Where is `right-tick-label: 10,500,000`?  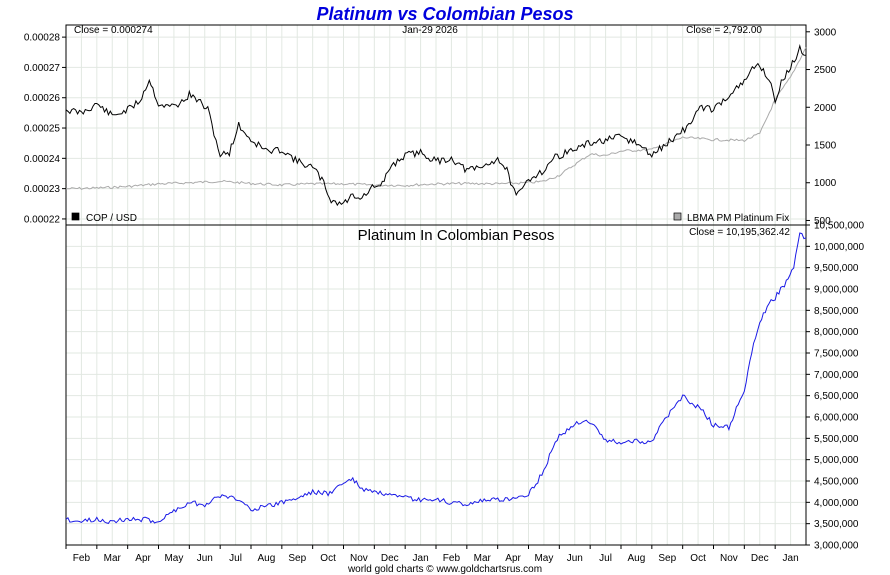 right-tick-label: 10,500,000 is located at coordinates (839, 226).